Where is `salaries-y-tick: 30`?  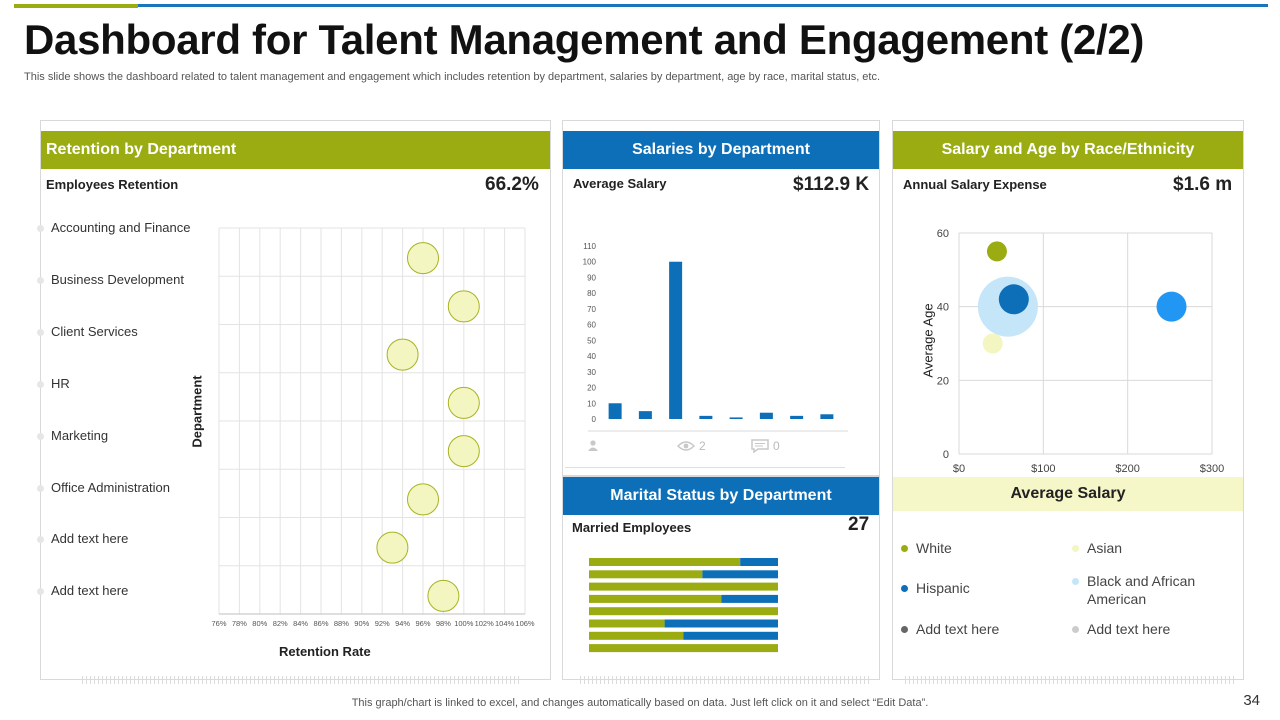 salaries-y-tick: 30 is located at coordinates (591, 372).